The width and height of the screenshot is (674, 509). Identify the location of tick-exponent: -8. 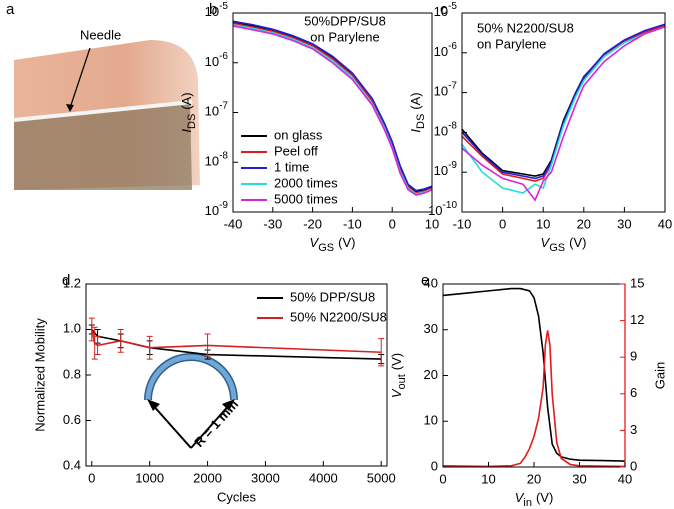
(223, 155).